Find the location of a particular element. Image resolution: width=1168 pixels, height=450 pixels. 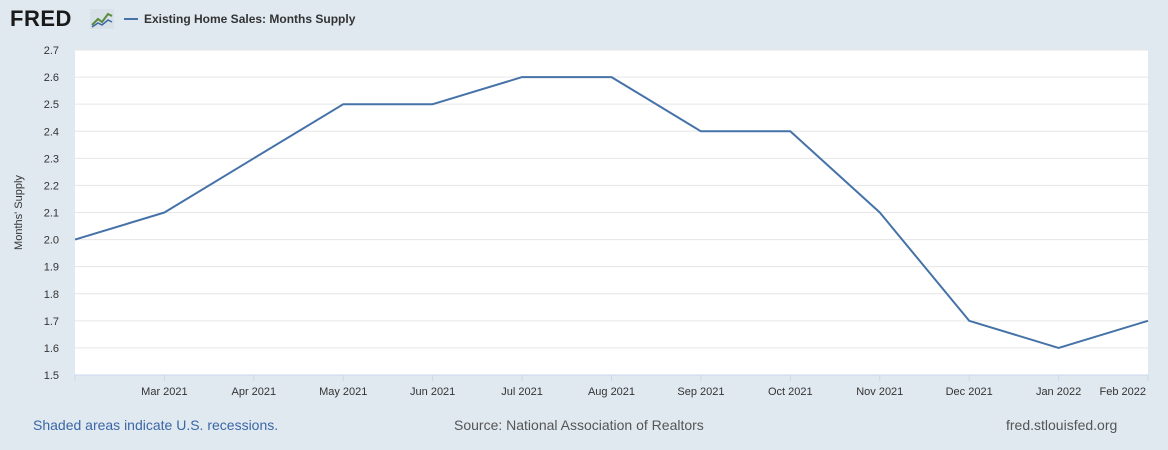

x-tick-label: Oct 2021 is located at coordinates (790, 392).